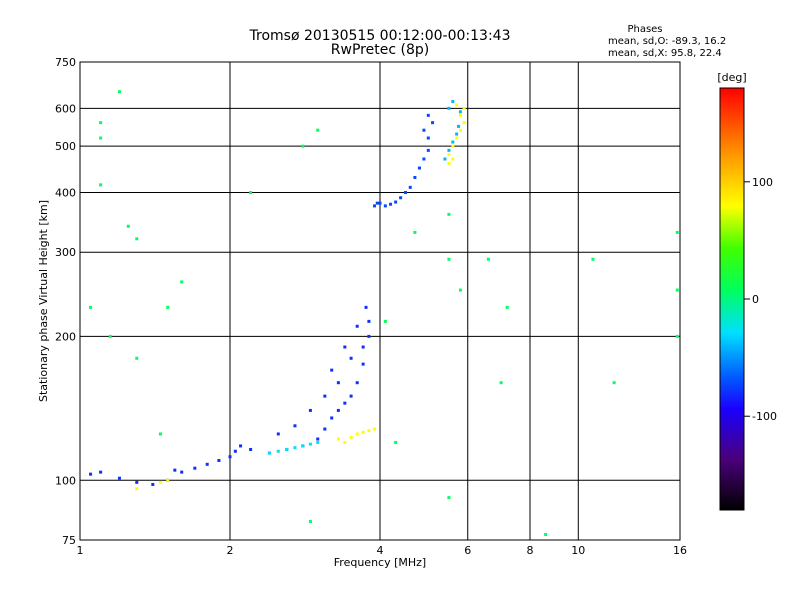  Describe the element at coordinates (760, 299) in the screenshot. I see `colorbar-ticks: 100 0 -100` at that location.